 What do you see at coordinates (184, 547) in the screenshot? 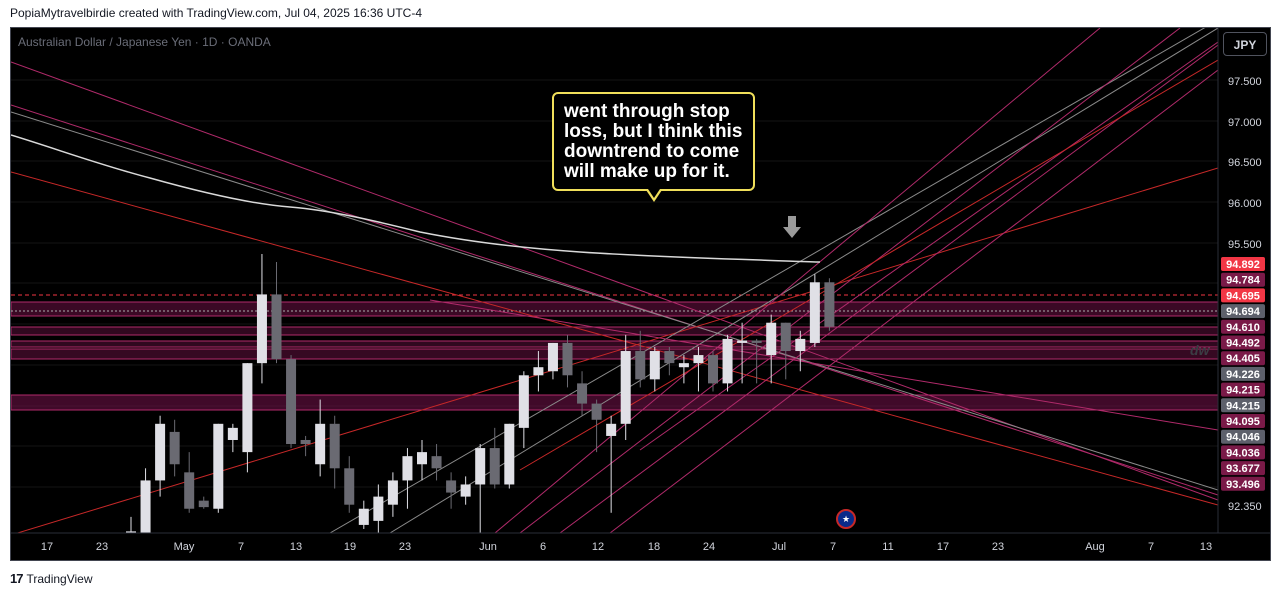
I see `x-tick-label: May` at bounding box center [184, 547].